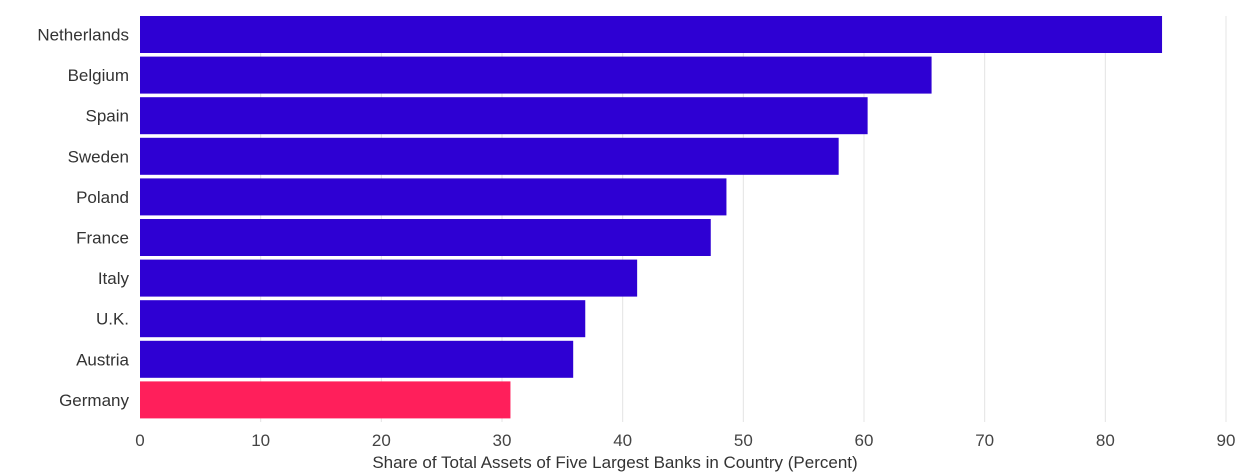  Describe the element at coordinates (102, 238) in the screenshot. I see `category-label: France` at that location.